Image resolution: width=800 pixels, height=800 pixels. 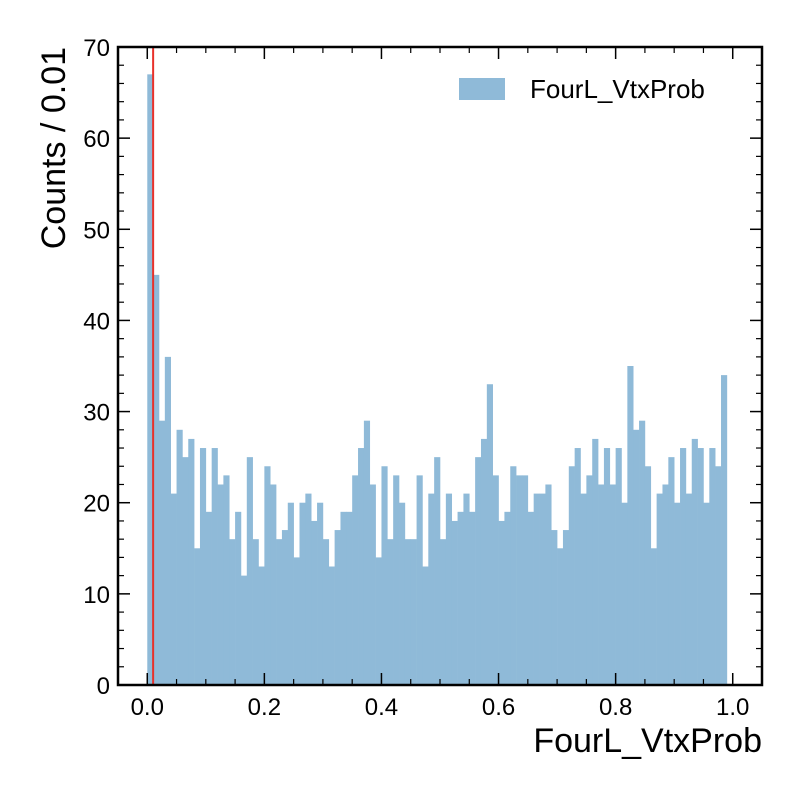 I want to click on y-tick-label: 20, so click(x=96, y=504).